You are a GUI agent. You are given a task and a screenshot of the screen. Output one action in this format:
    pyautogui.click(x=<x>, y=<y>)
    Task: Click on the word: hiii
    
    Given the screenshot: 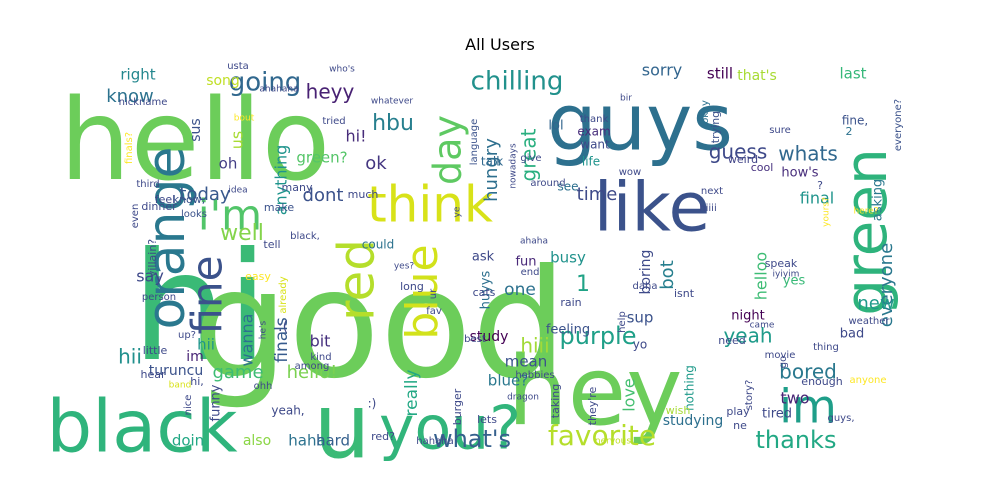 What is the action you would take?
    pyautogui.click(x=534, y=346)
    